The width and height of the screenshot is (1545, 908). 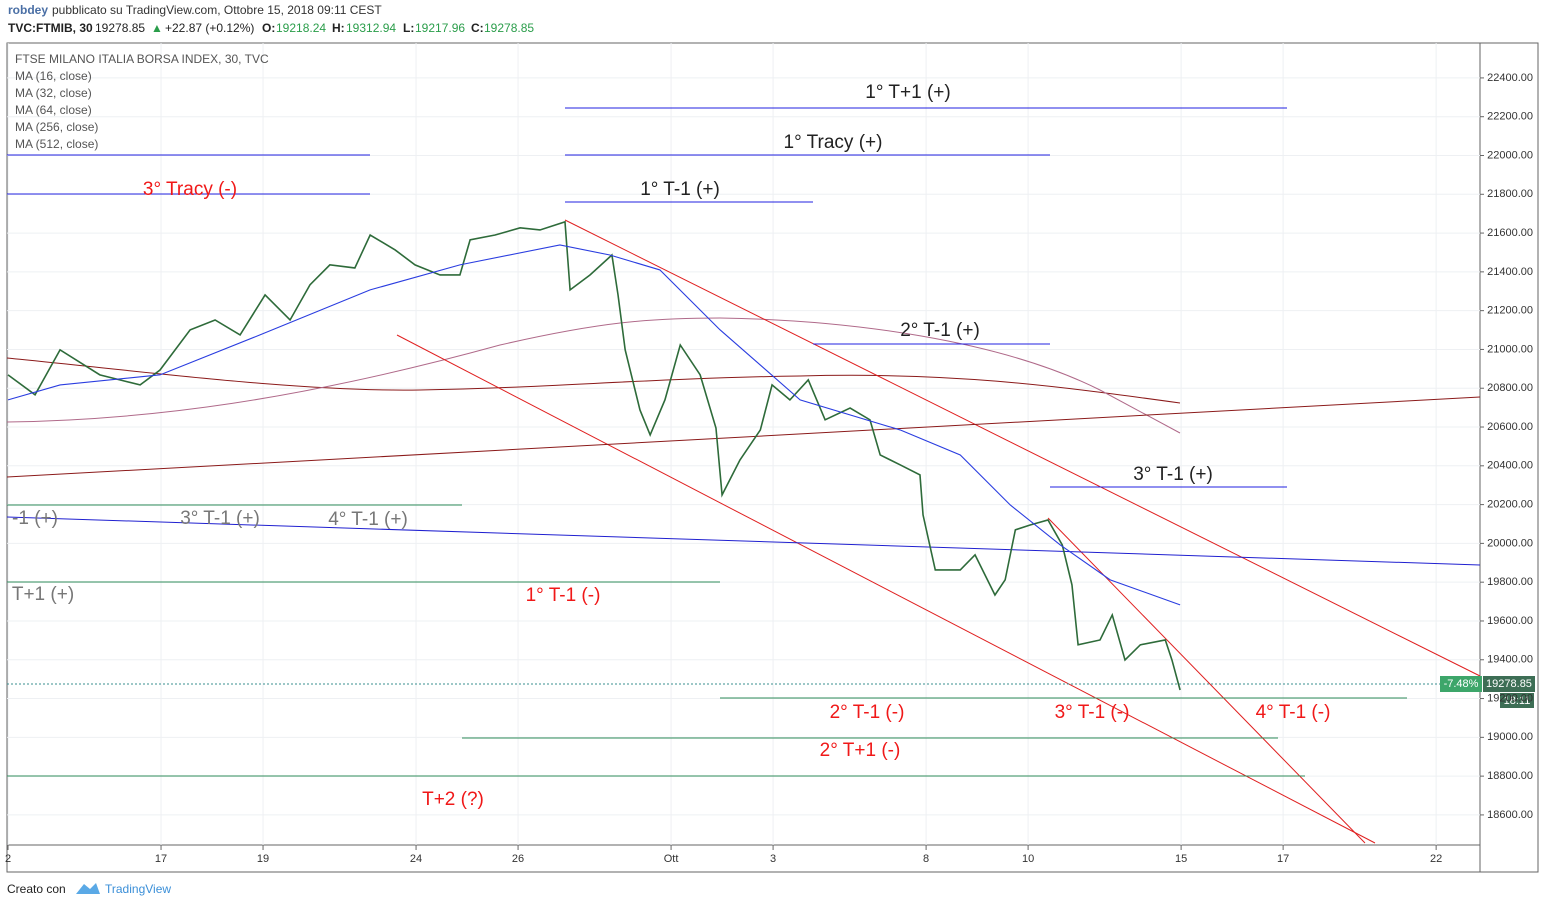 What do you see at coordinates (477, 28) in the screenshot?
I see `c-label: C:` at bounding box center [477, 28].